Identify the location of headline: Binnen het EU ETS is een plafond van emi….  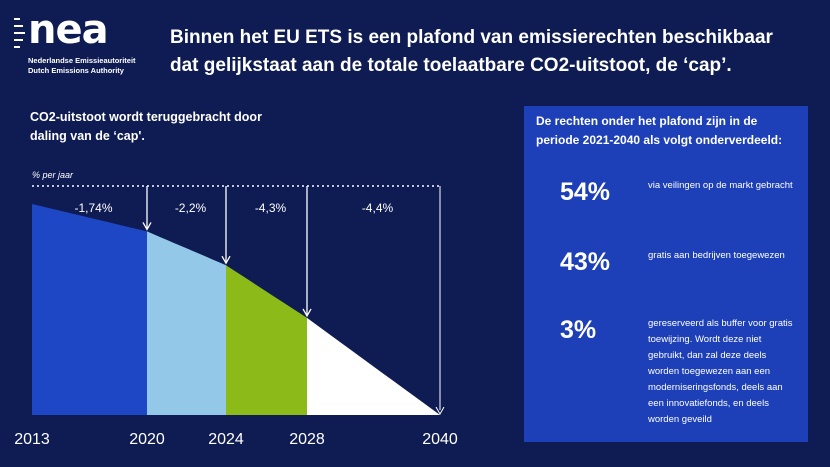
(471, 51).